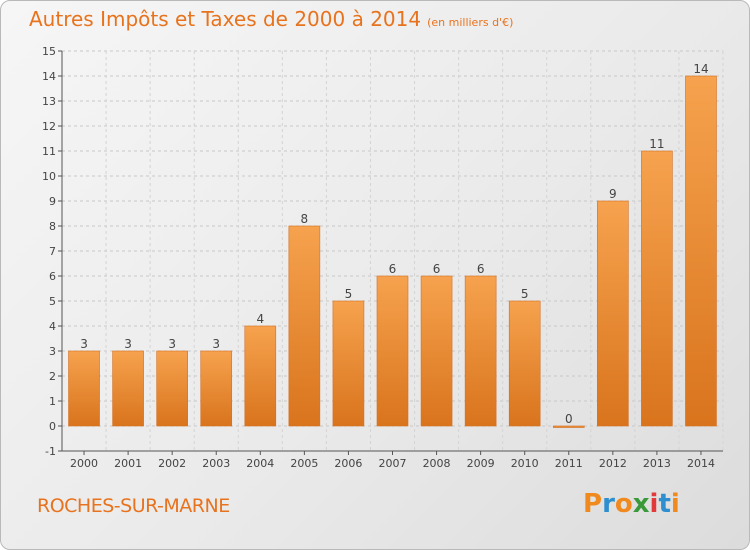 This screenshot has width=750, height=550. Describe the element at coordinates (50, 451) in the screenshot. I see `y-tick-label: -1` at that location.